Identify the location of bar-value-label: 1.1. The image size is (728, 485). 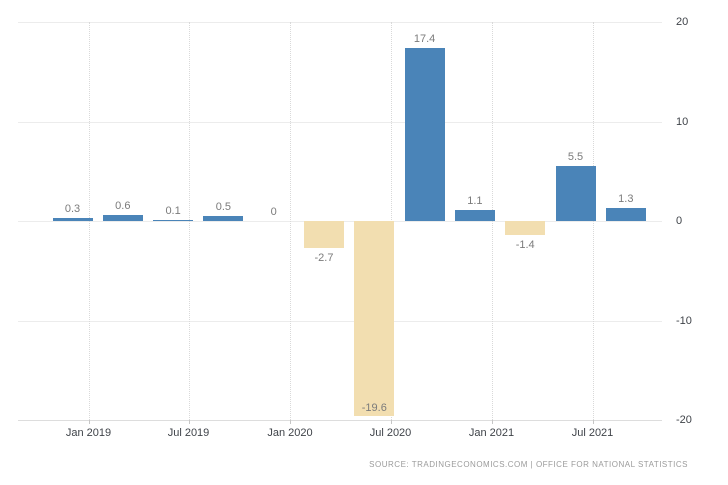
(475, 201).